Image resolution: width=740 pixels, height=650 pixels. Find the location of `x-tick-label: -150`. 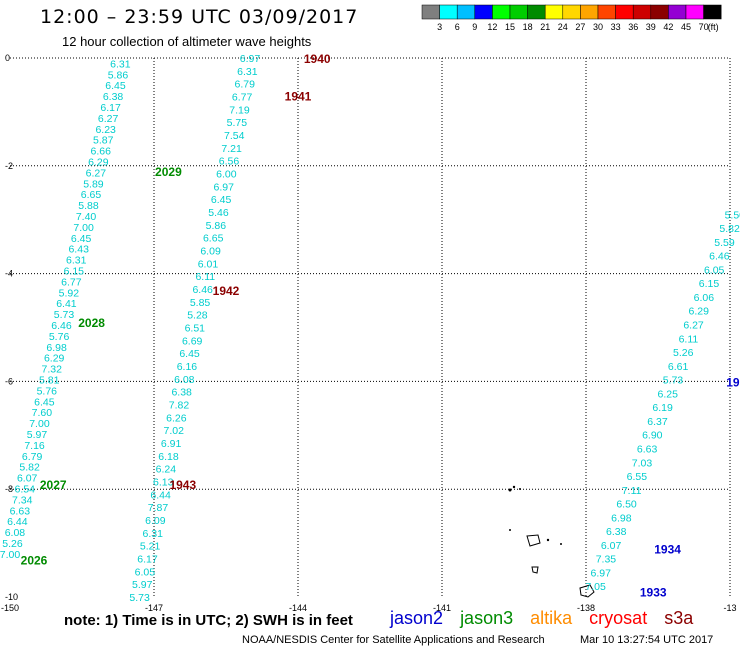

x-tick-label: -150 is located at coordinates (10, 608).